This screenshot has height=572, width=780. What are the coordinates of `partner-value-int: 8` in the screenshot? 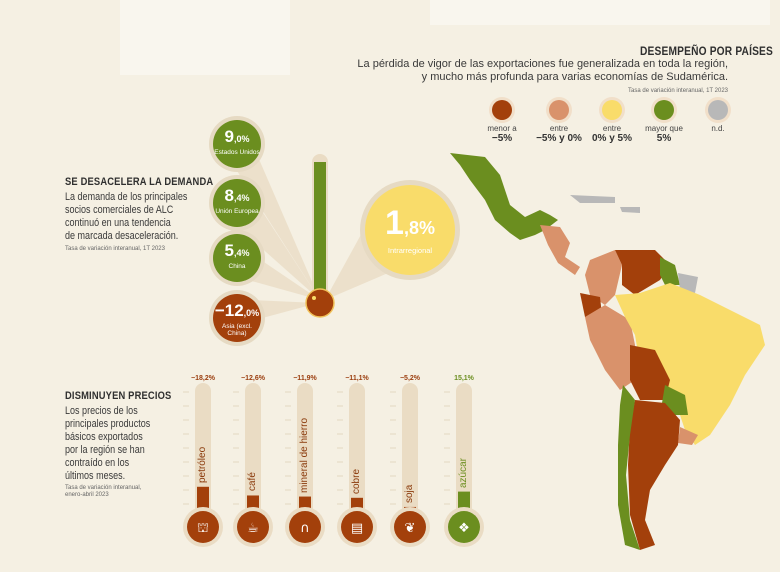 It's located at (229, 195).